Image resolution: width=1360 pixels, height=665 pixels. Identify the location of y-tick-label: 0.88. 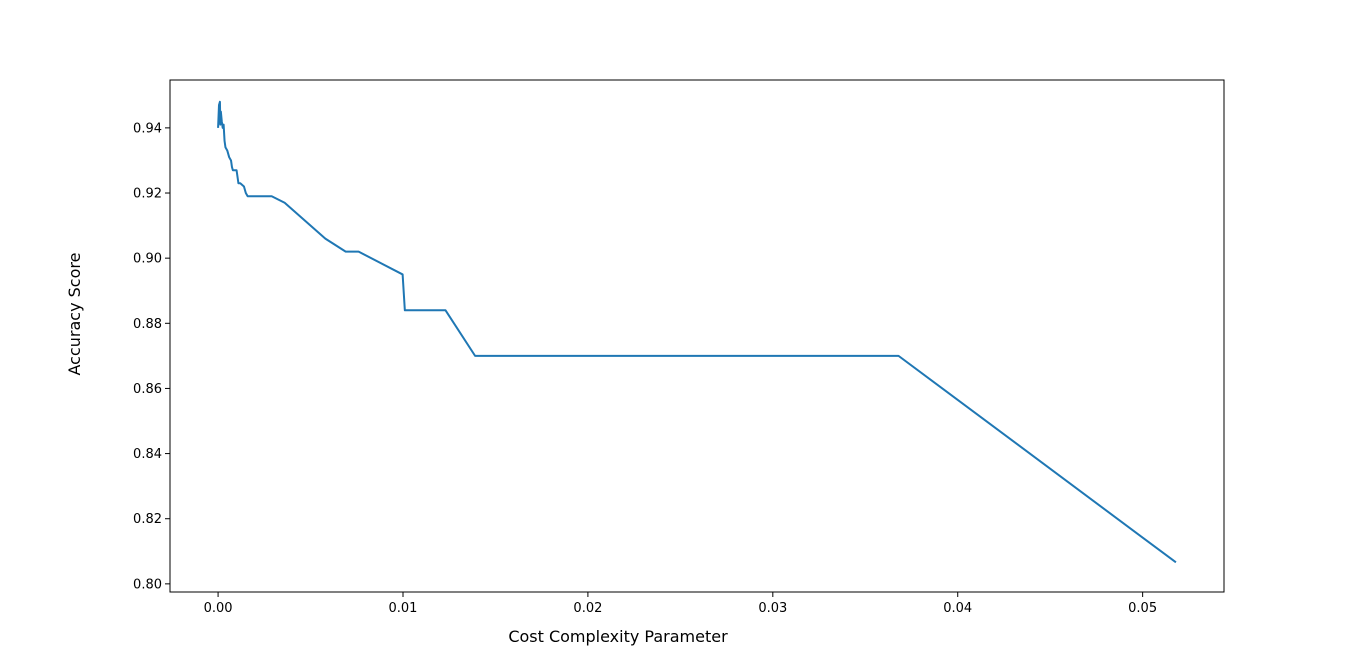
(147, 324).